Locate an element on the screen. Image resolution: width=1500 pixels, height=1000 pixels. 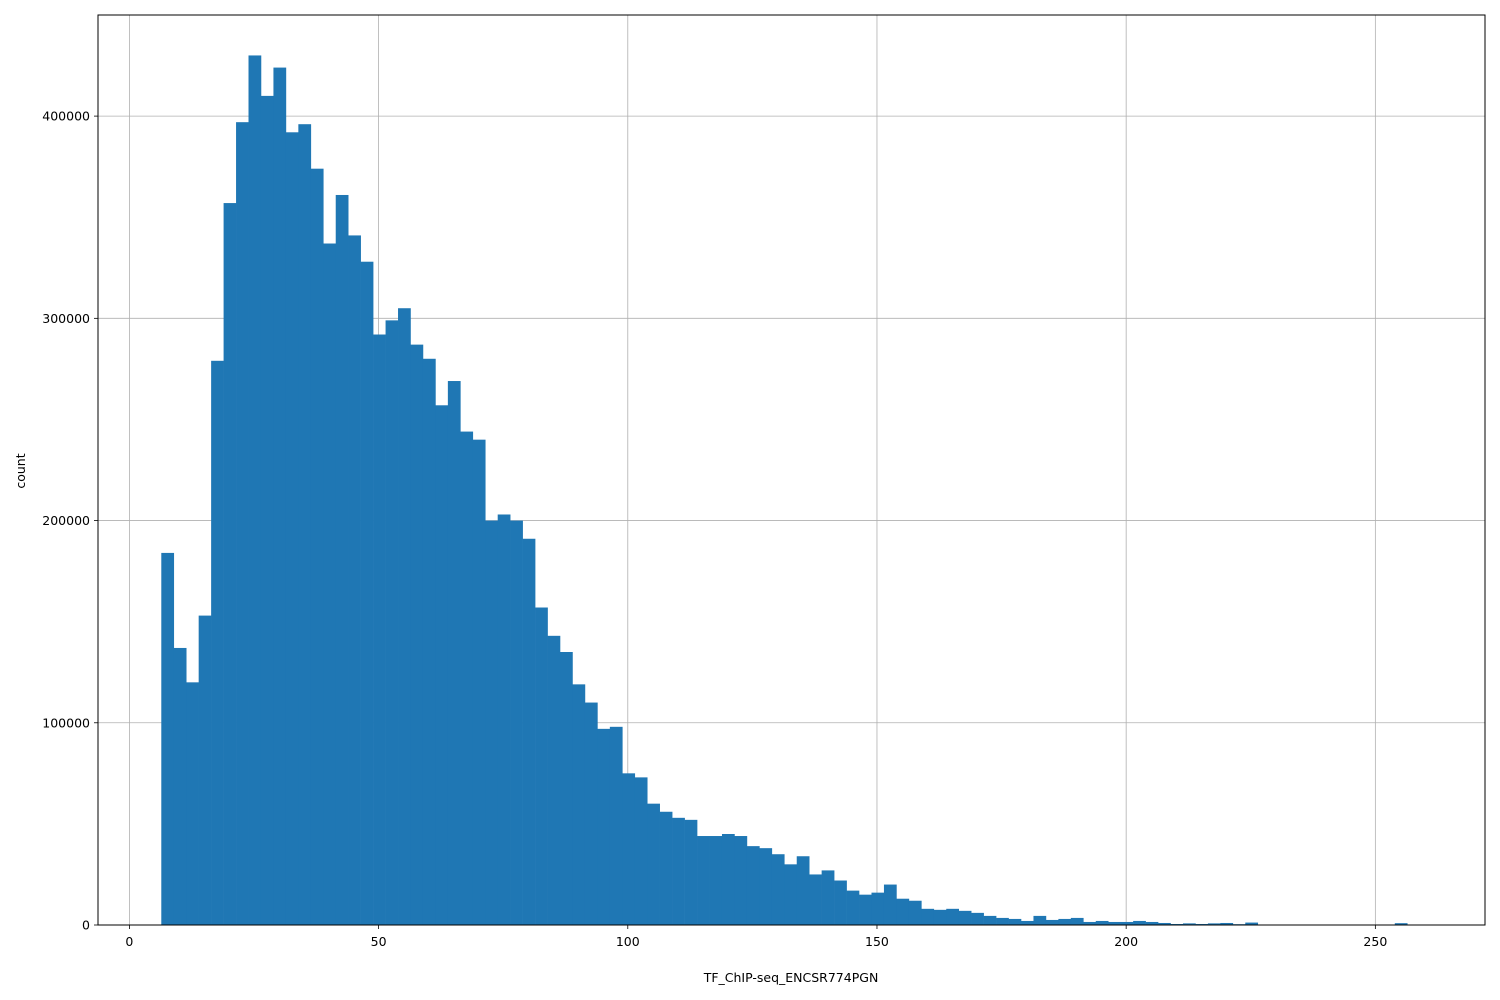
x-tick-label: 250 is located at coordinates (1375, 941).